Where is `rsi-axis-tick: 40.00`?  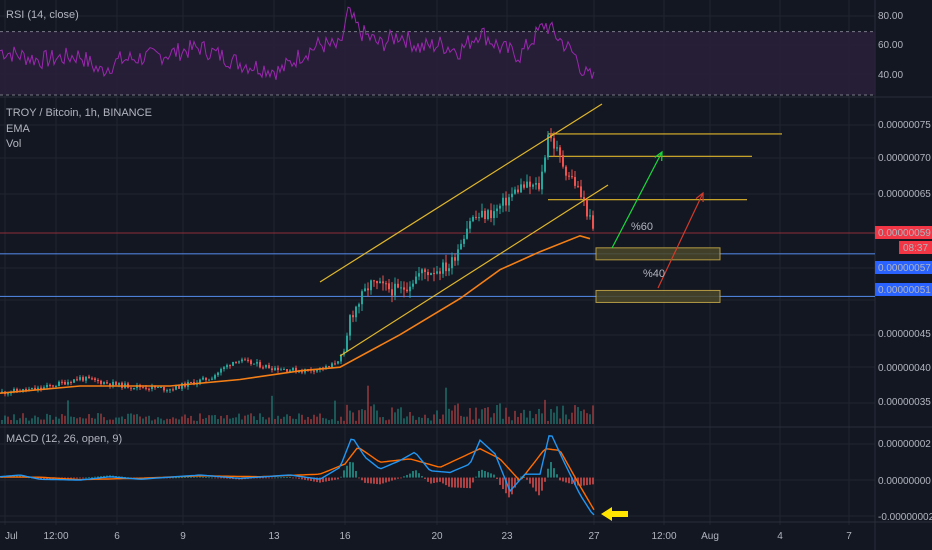
rsi-axis-tick: 40.00 is located at coordinates (890, 75).